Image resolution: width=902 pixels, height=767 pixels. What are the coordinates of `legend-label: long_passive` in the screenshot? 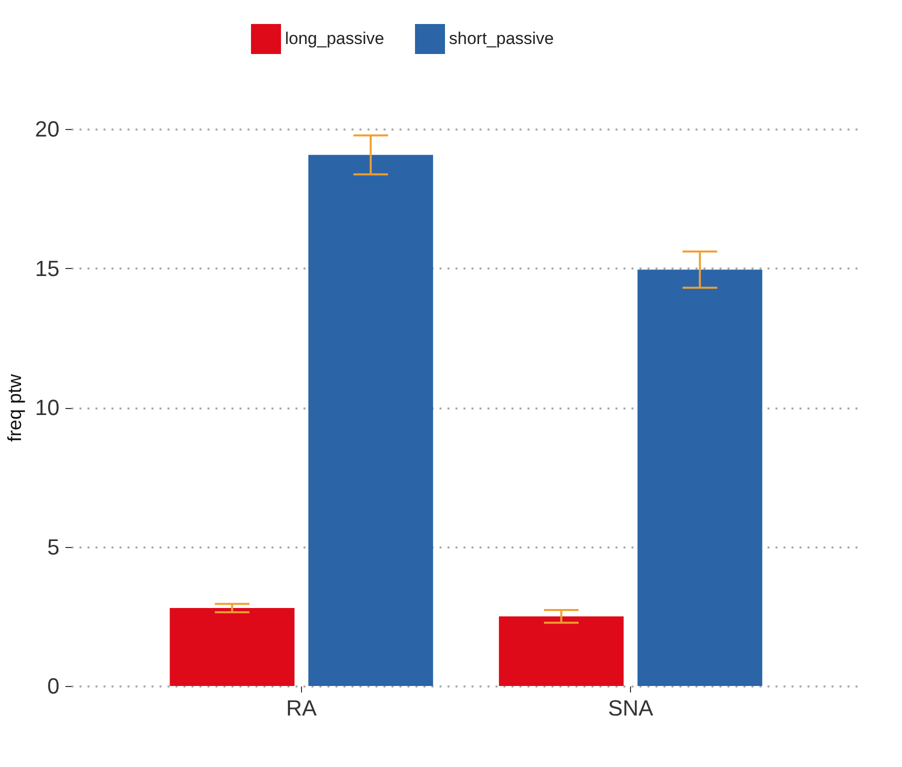 It's located at (334, 38).